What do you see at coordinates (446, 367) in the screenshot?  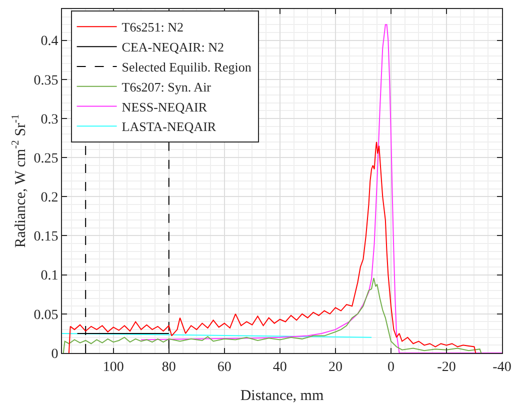 I see `x-tick-label: -20` at bounding box center [446, 367].